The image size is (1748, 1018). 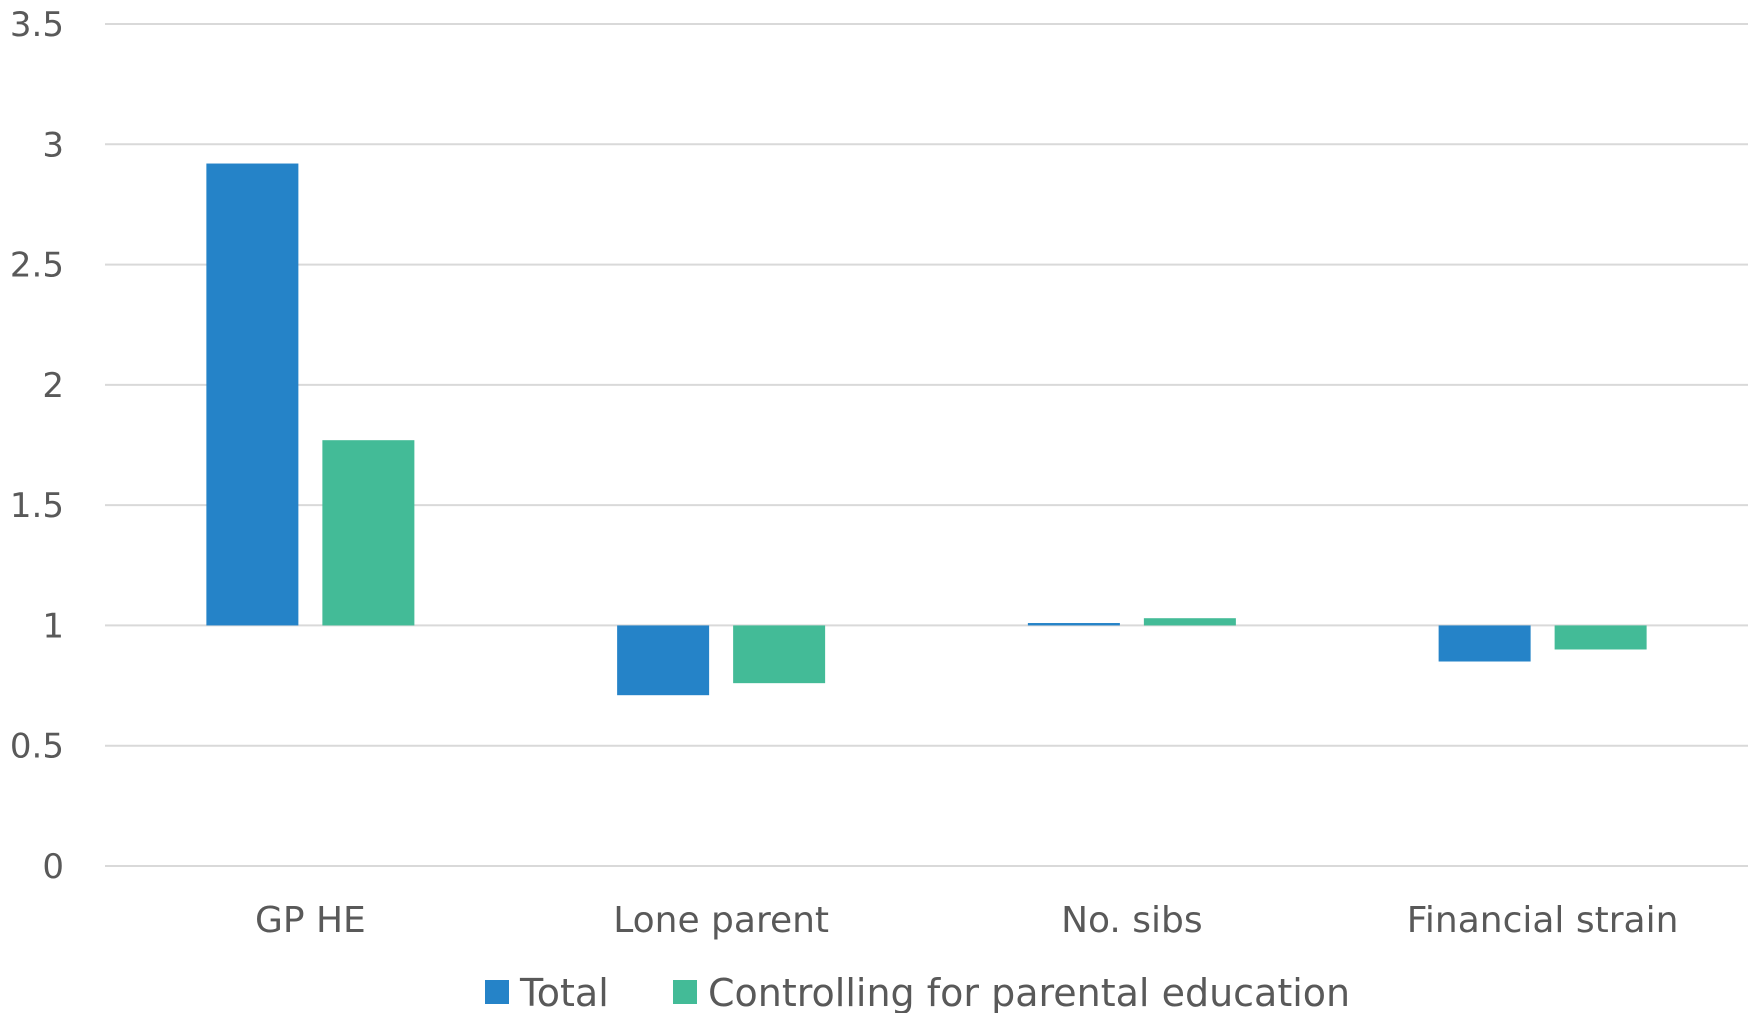 What do you see at coordinates (1029, 992) in the screenshot?
I see `legend-label: Controlling for parental education` at bounding box center [1029, 992].